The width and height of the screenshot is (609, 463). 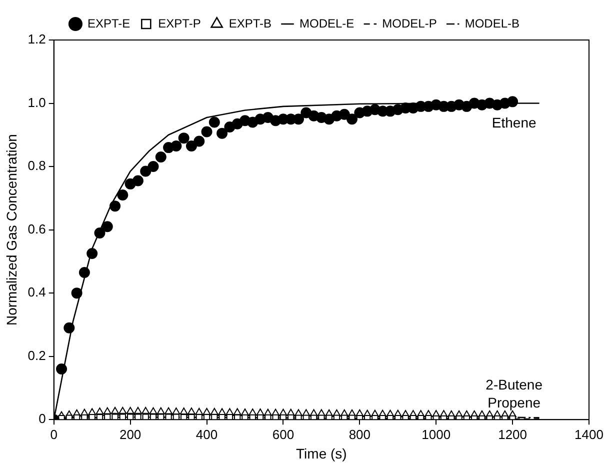 What do you see at coordinates (37, 355) in the screenshot?
I see `y-tick-label: 0.2` at bounding box center [37, 355].